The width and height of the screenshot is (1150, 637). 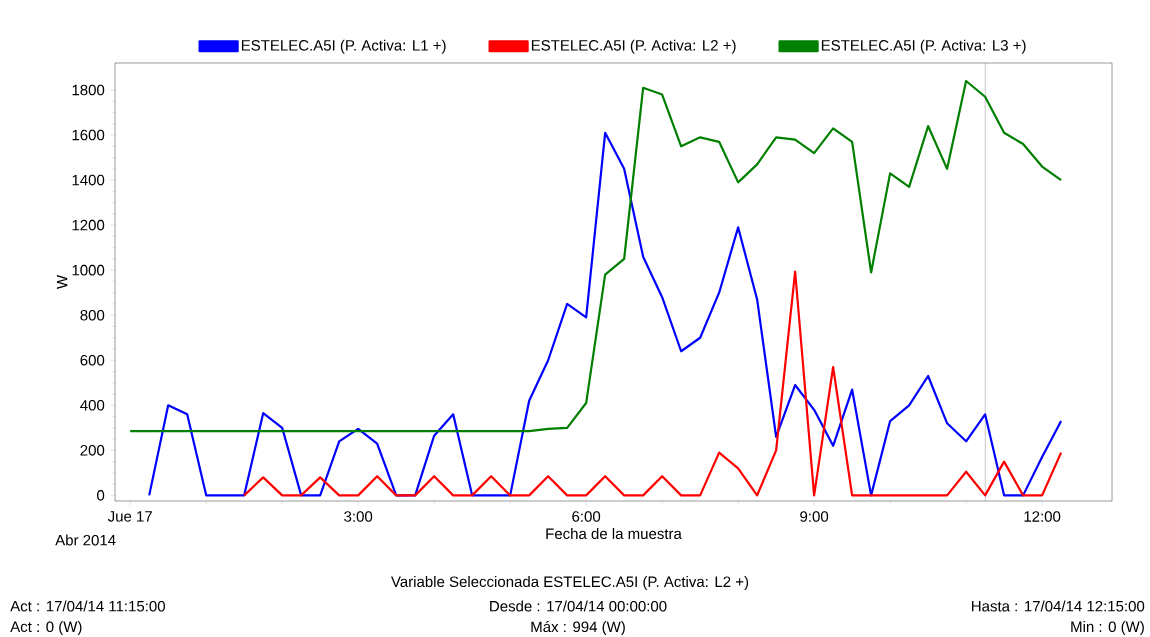 I want to click on x-tick-label: 3:00, so click(x=358, y=516).